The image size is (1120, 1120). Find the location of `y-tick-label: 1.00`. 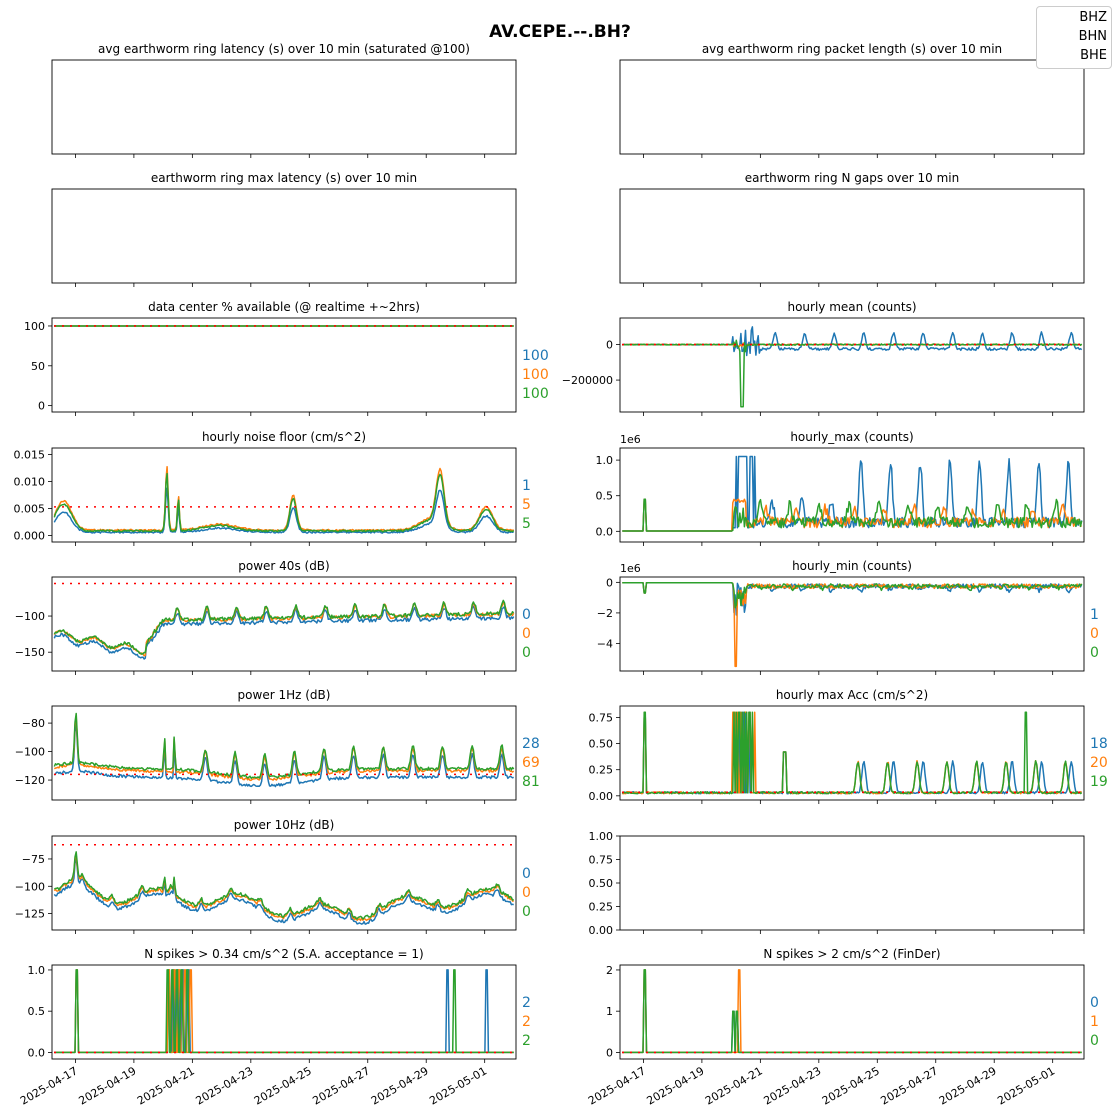

y-tick-label: 1.00 is located at coordinates (601, 836).